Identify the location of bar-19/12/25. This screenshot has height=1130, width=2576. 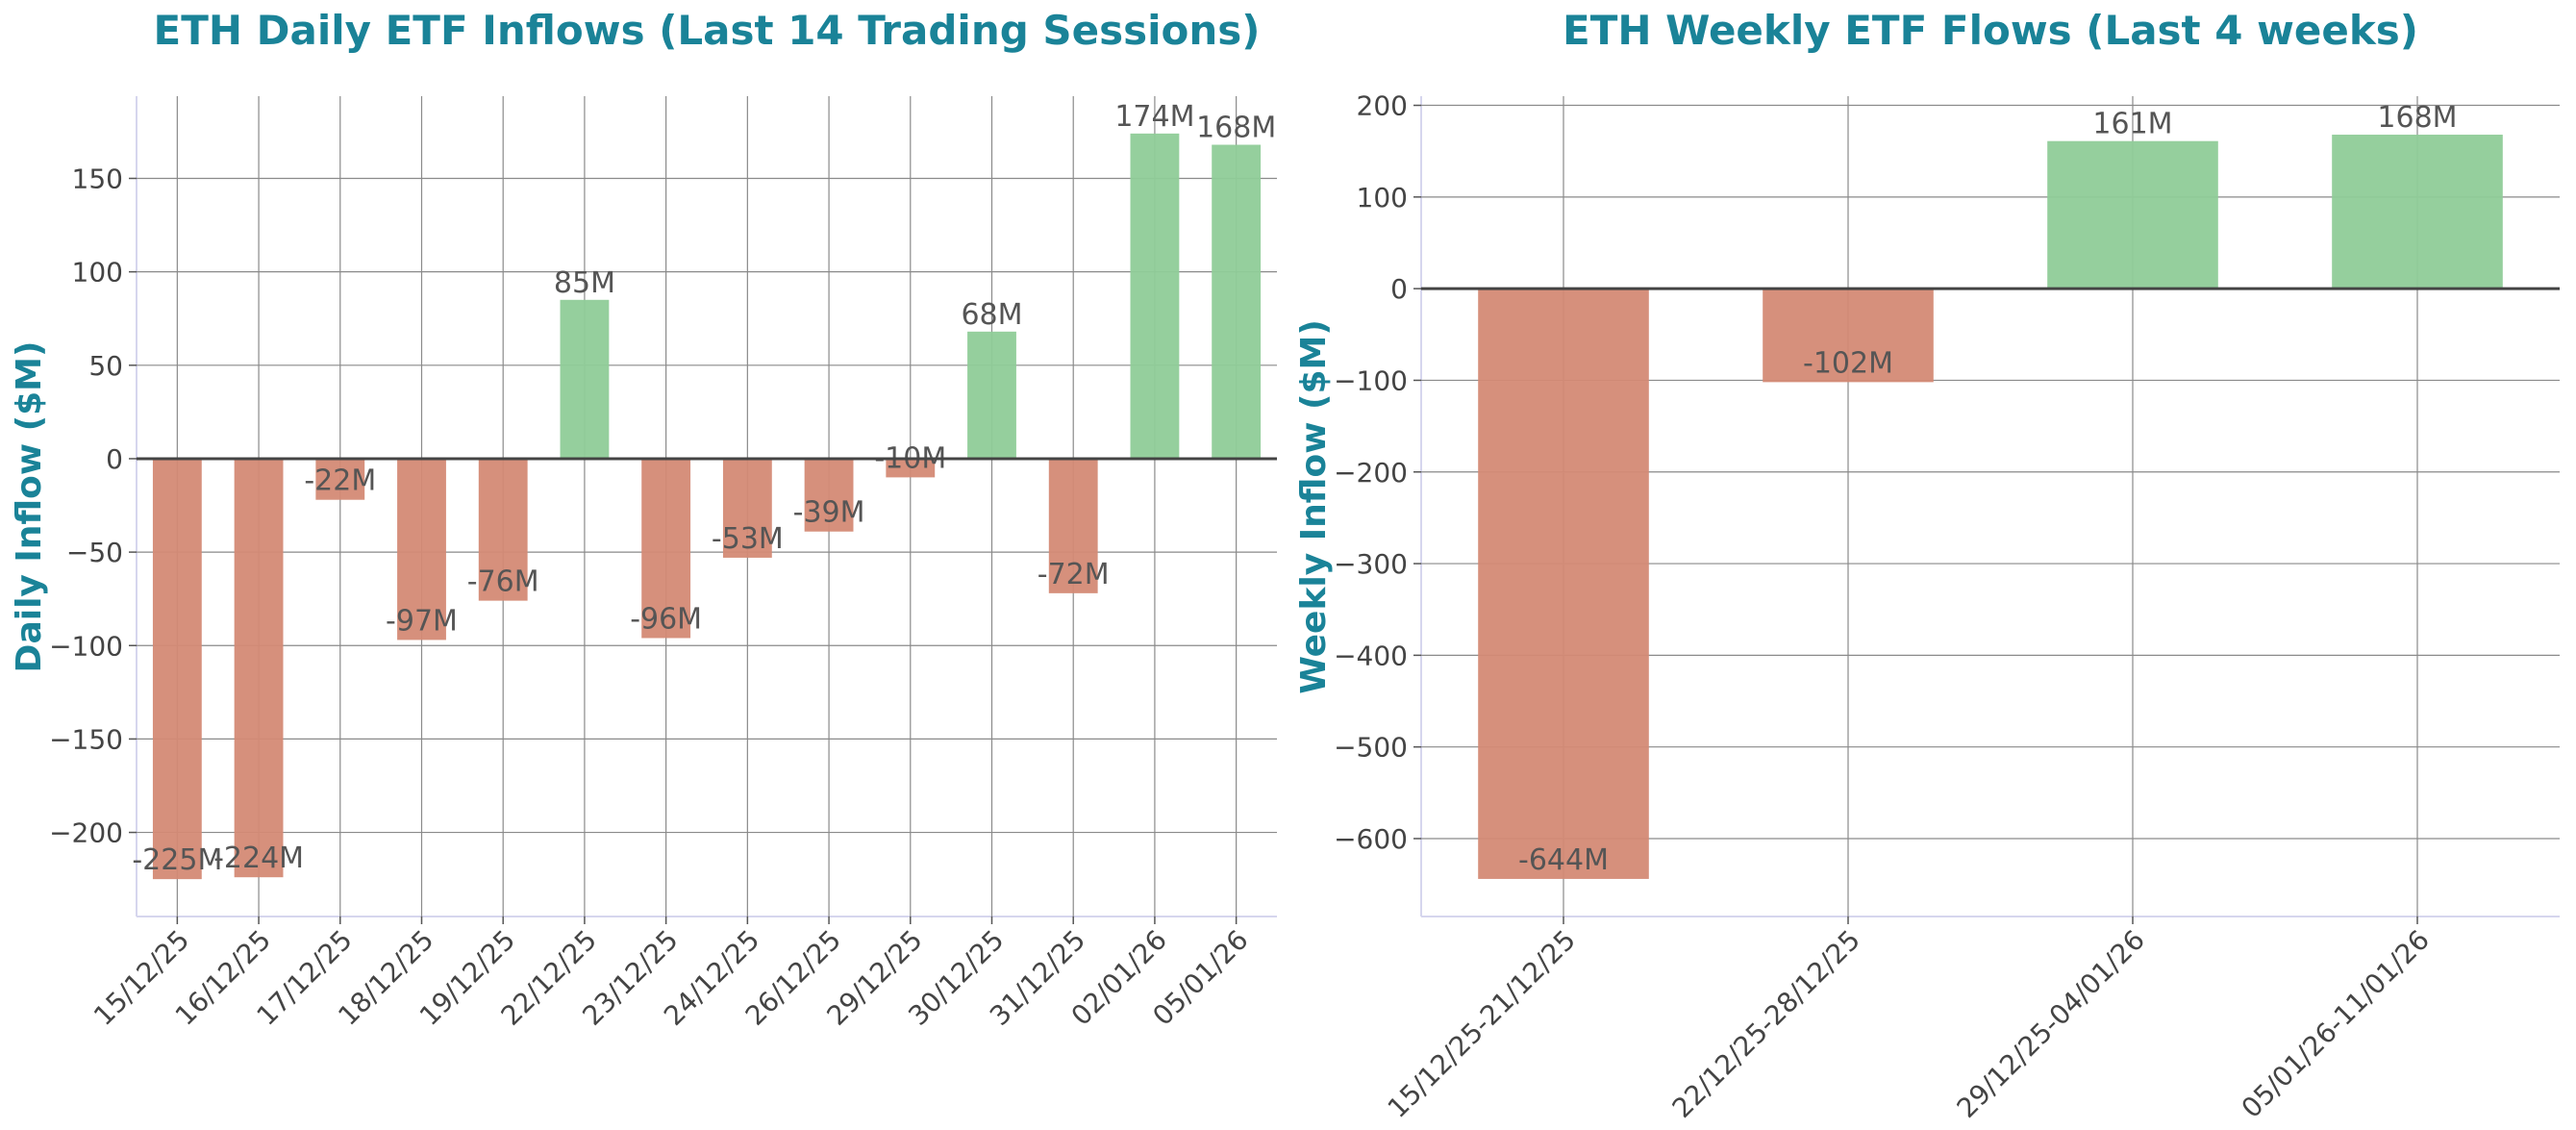
(503, 529).